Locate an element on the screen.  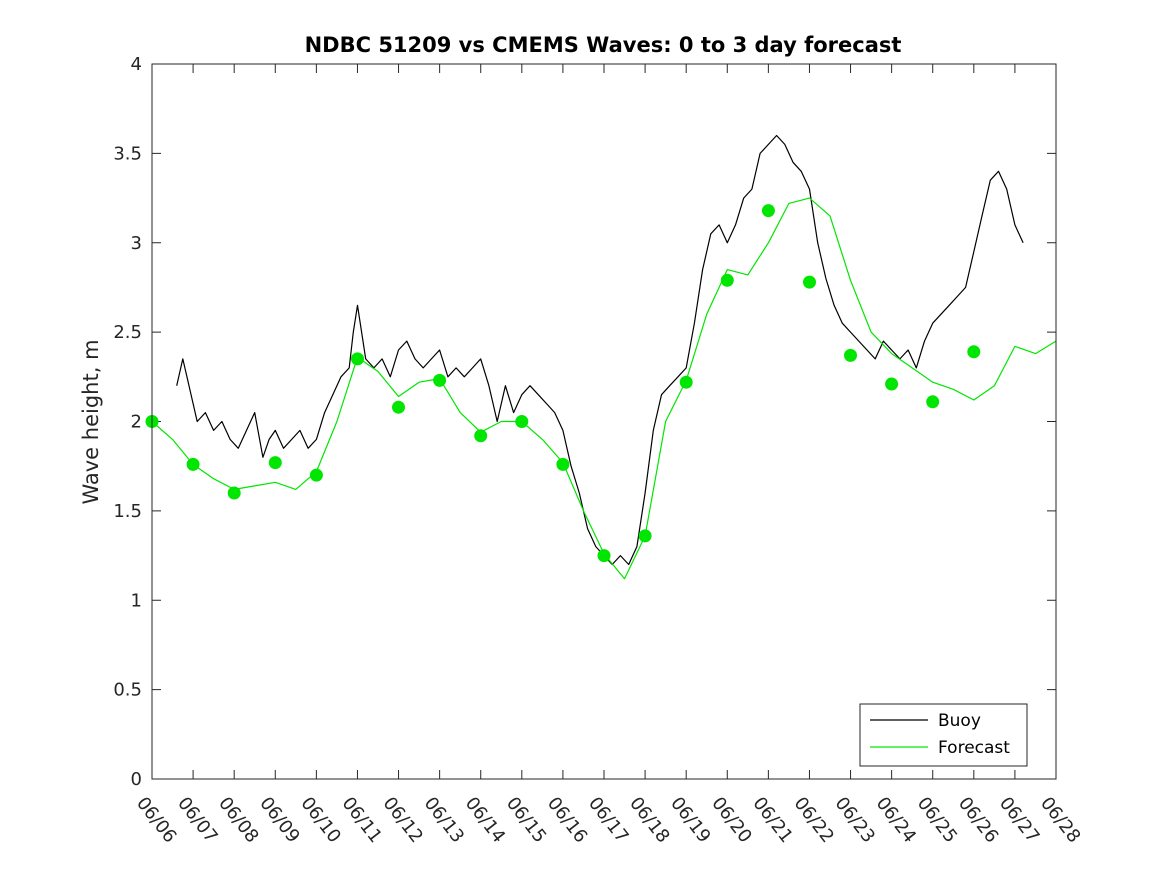
y-tick-label: 4 is located at coordinates (136, 64).